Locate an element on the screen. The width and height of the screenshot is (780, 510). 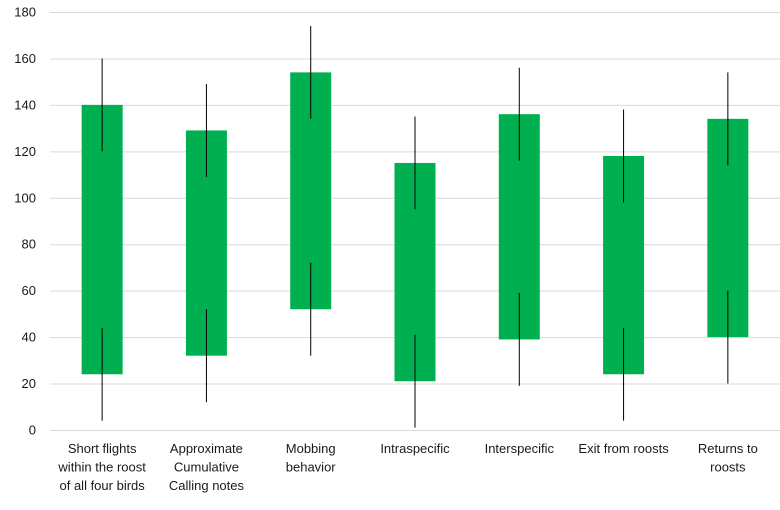
x-category-label-line: roosts is located at coordinates (728, 467).